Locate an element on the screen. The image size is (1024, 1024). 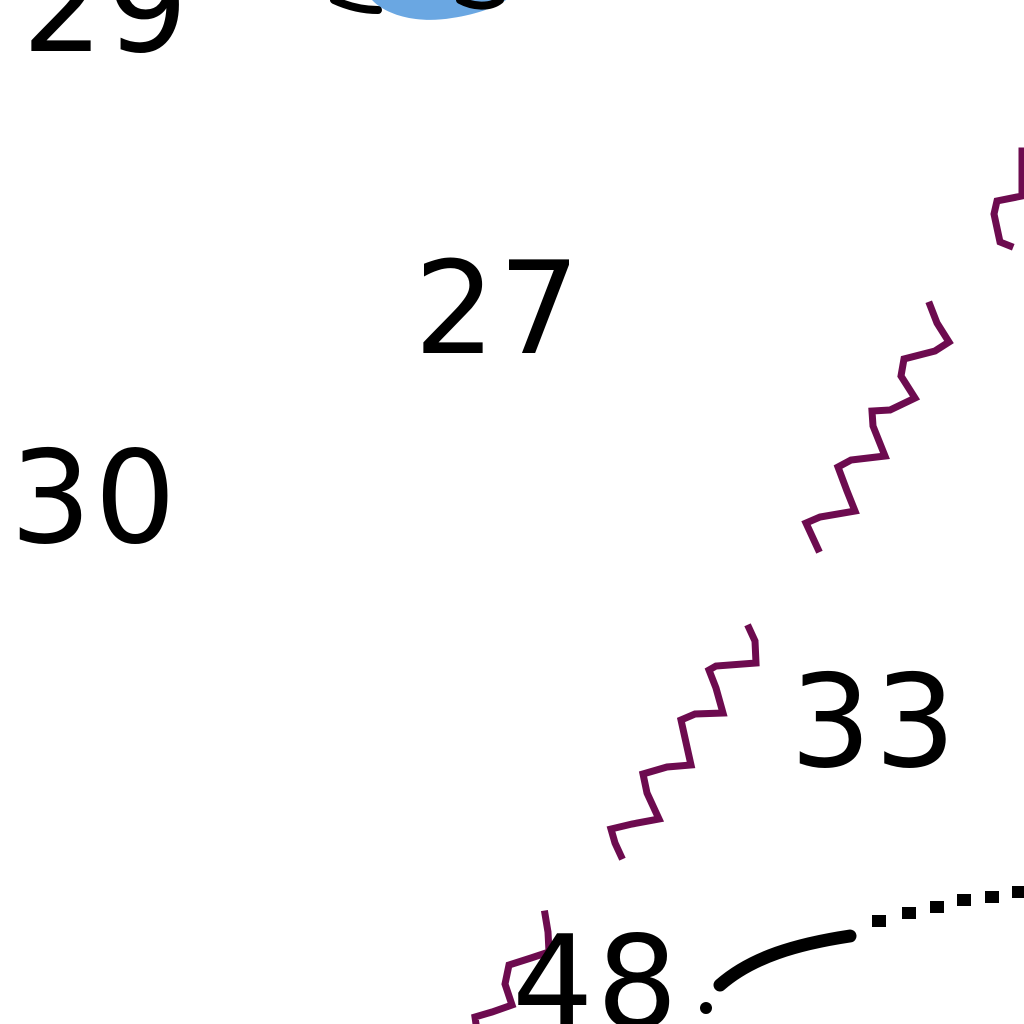
map-label-48: 48 is located at coordinates (596, 966).